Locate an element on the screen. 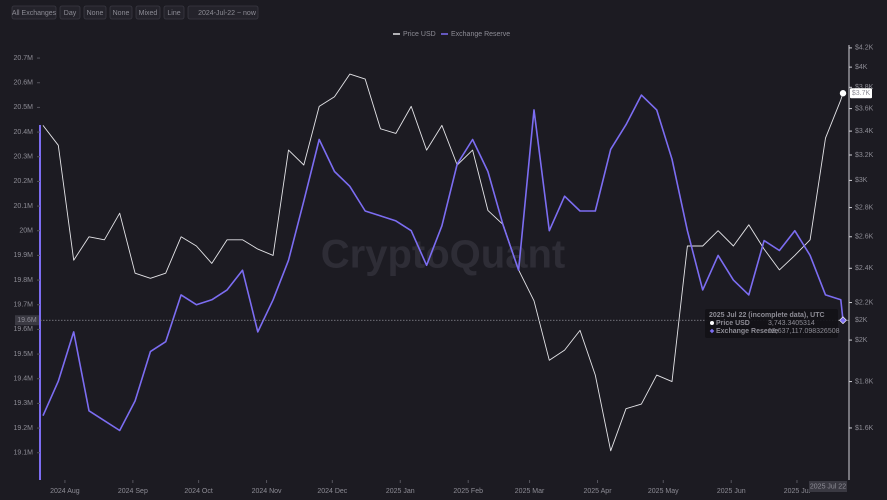 The height and width of the screenshot is (500, 887). y2-tick-label: $3.2K is located at coordinates (864, 155).